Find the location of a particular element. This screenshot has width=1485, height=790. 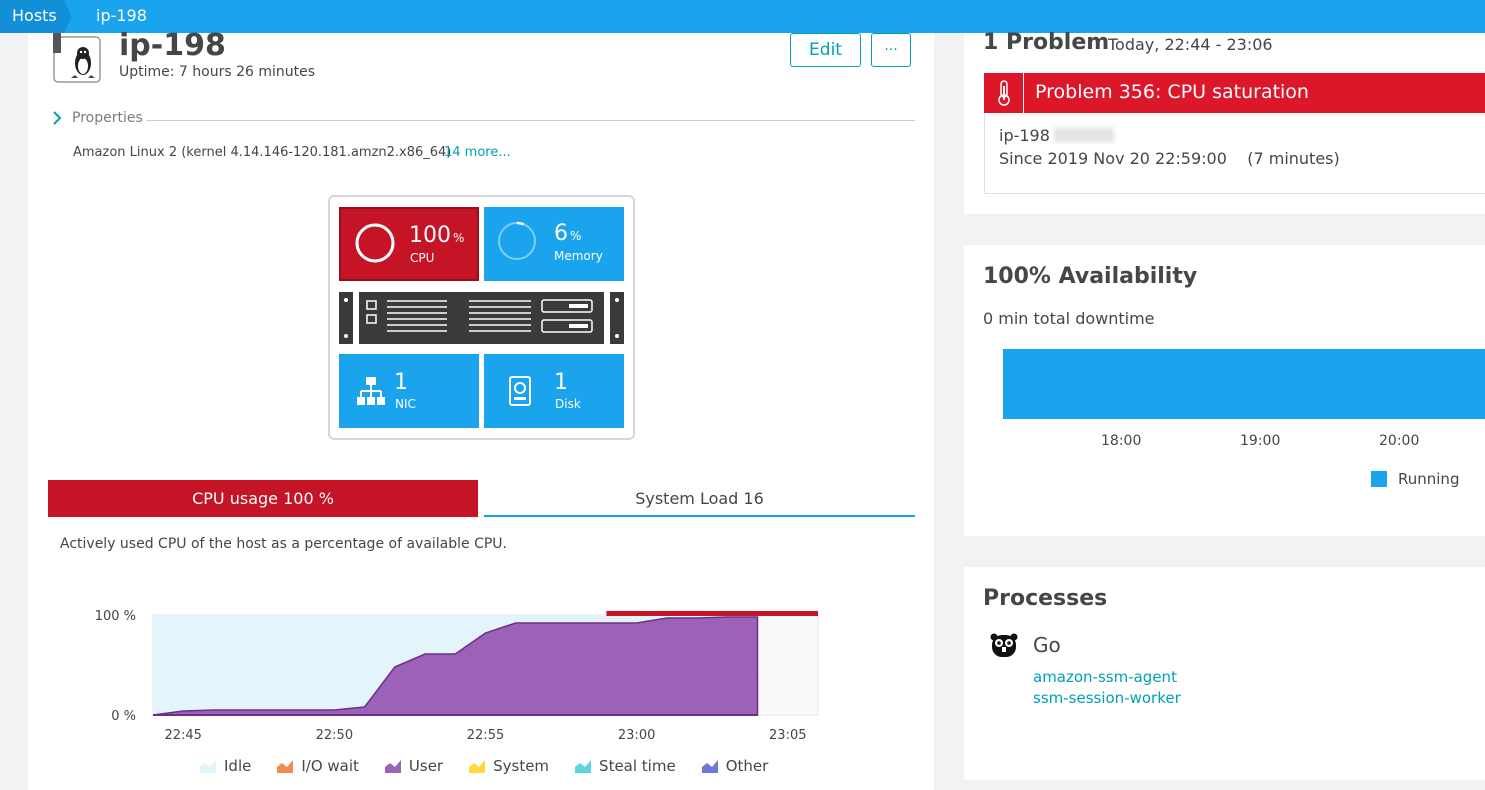

breadcrumb-current: ip-198 is located at coordinates (121, 15).